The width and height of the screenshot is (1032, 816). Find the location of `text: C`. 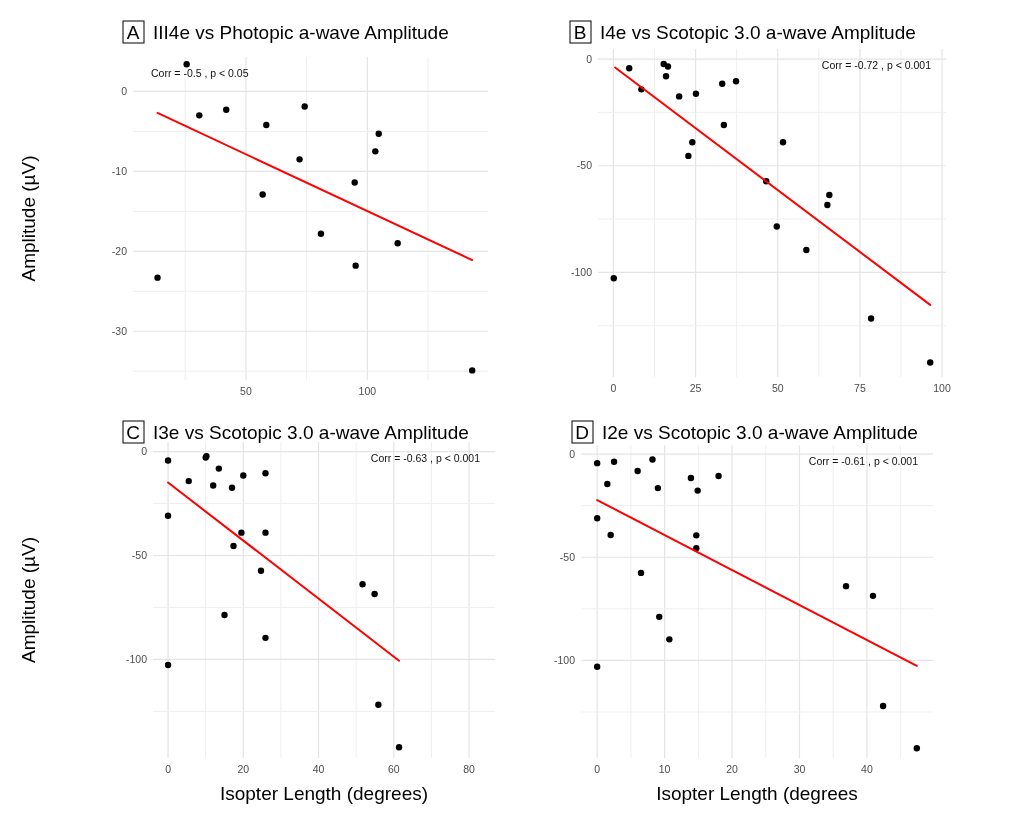

text: C is located at coordinates (133, 432).